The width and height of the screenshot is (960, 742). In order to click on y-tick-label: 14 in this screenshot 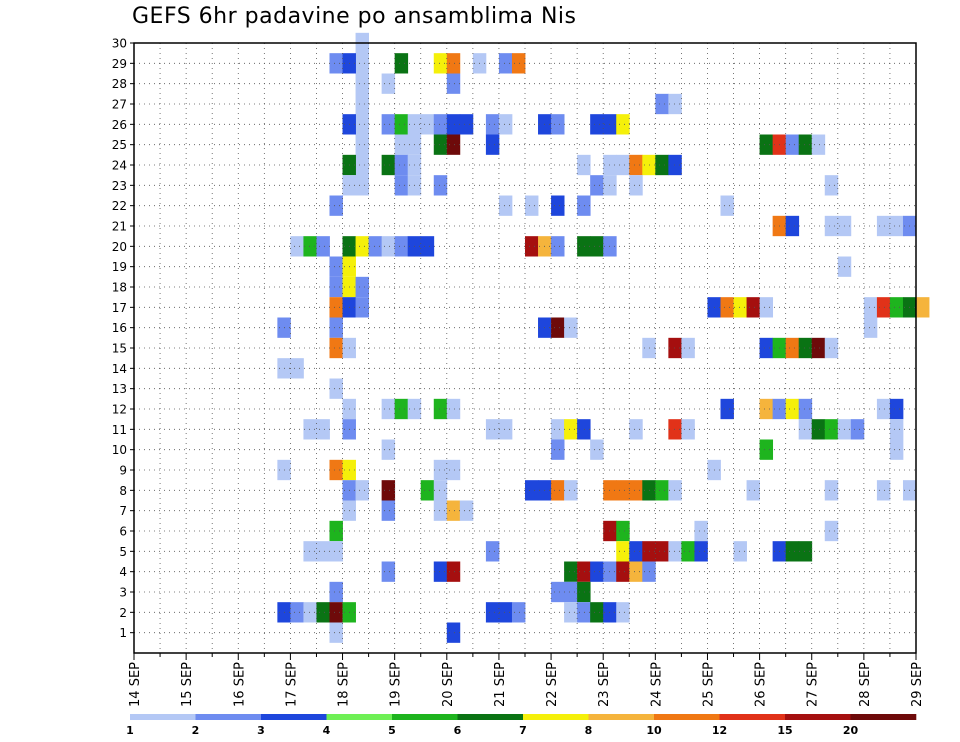, I will do `click(119, 369)`.